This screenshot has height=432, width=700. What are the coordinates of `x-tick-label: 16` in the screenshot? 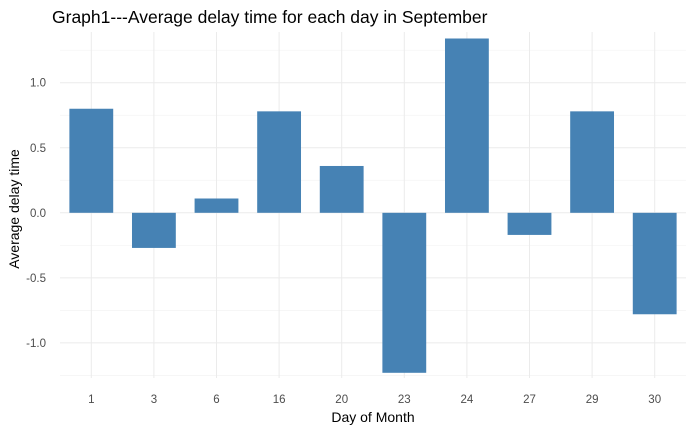 It's located at (279, 400).